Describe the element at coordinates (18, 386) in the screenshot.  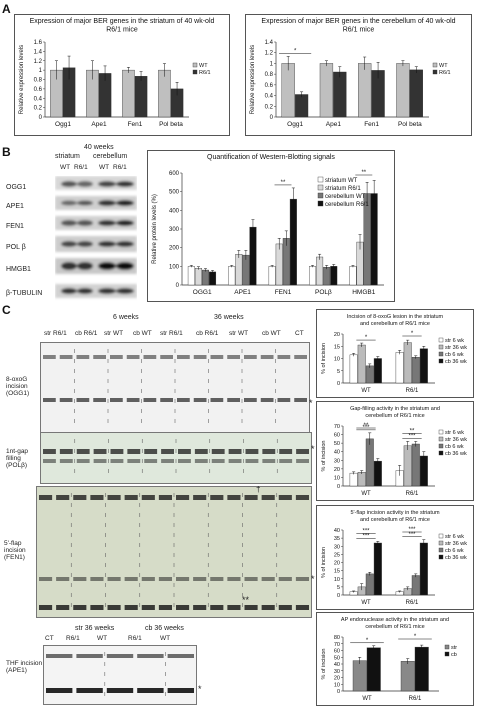
I see `label-8oxog: 8-oxoG incision (OGG1)` at that location.